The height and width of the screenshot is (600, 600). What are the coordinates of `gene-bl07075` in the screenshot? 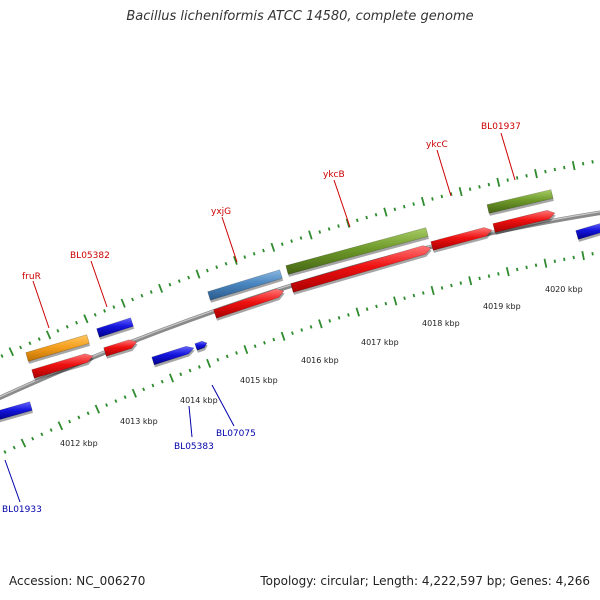 It's located at (201, 346).